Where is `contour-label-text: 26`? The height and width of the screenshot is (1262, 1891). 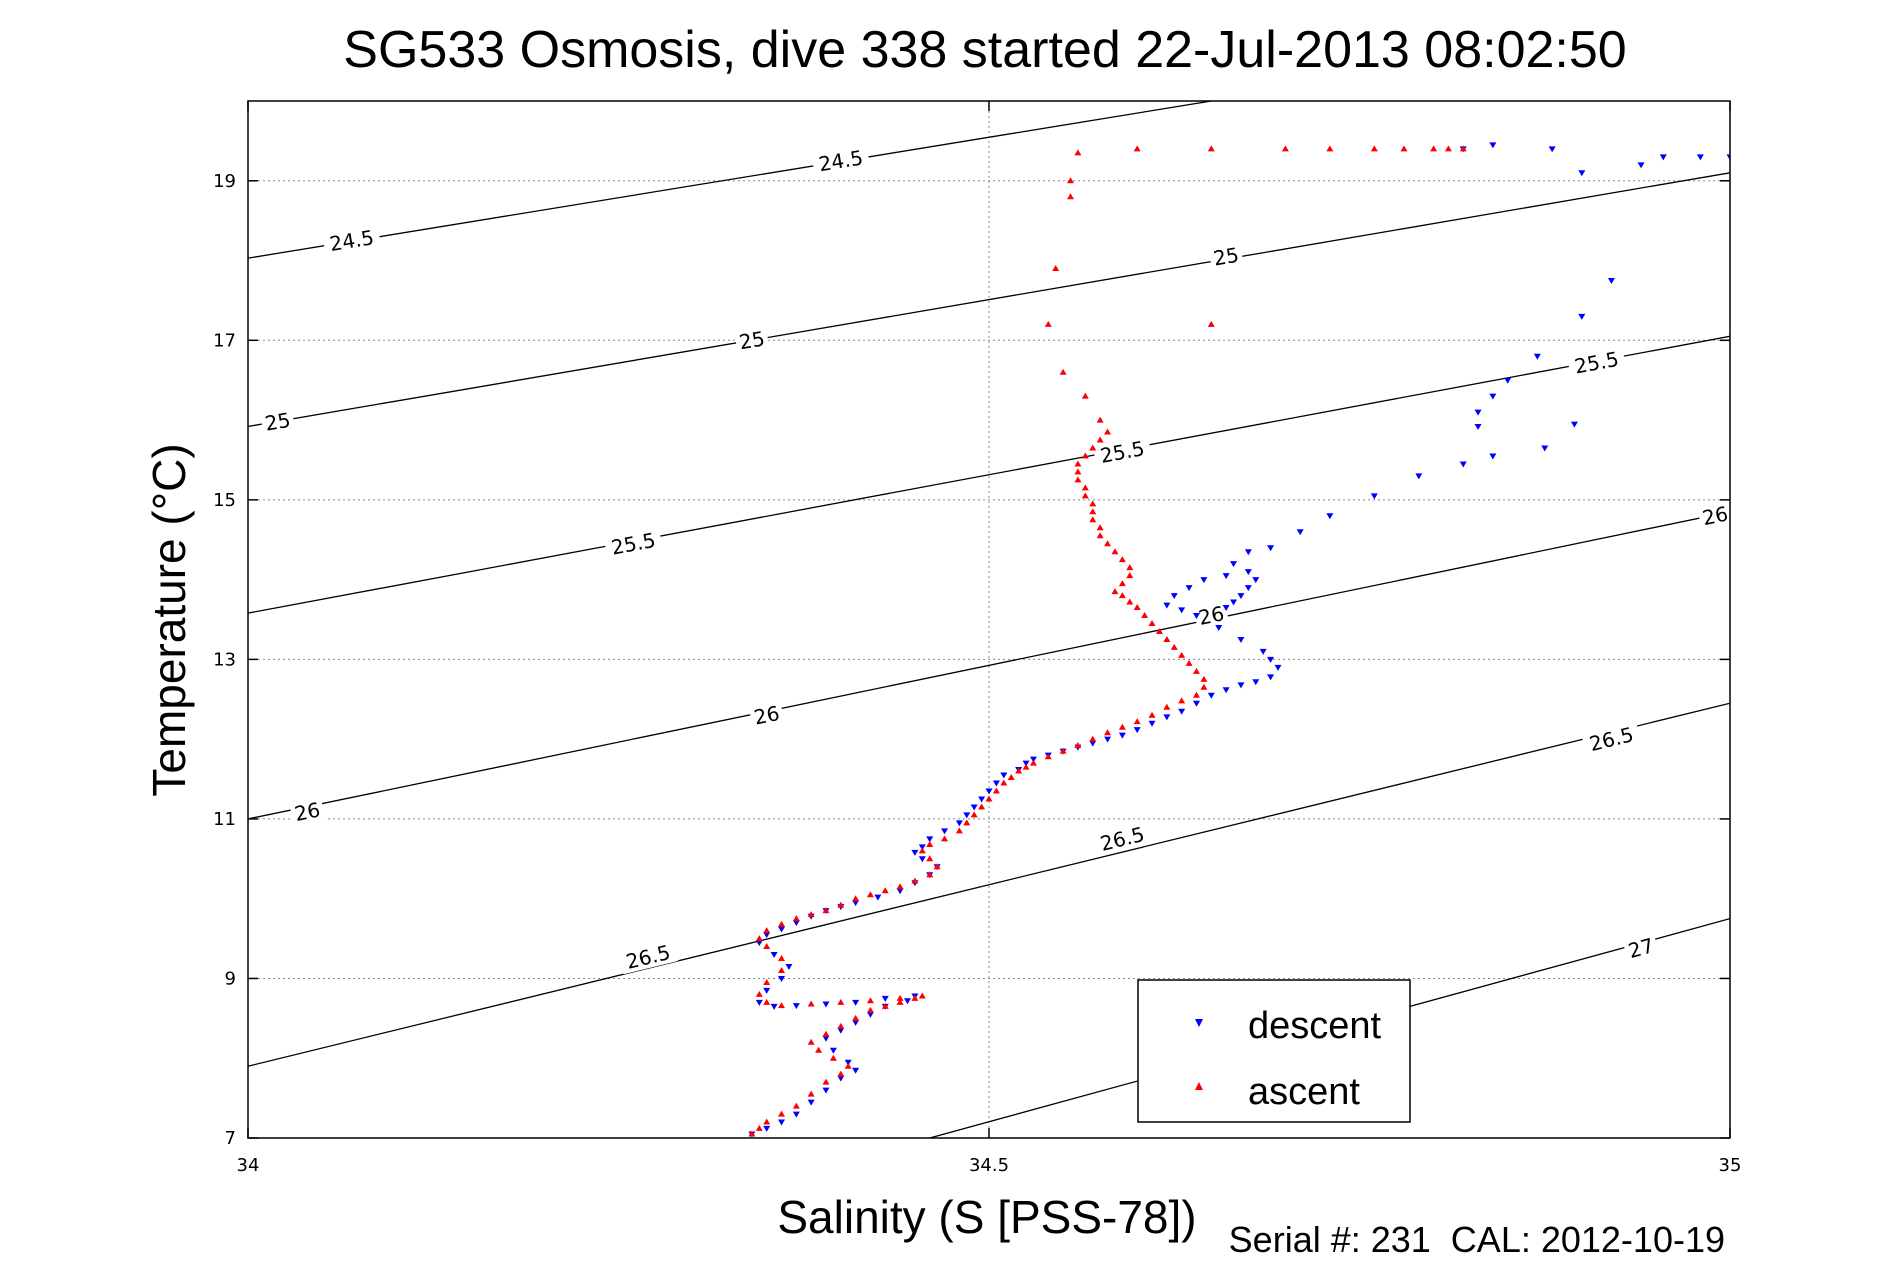
contour-label-text: 26 is located at coordinates (307, 811).